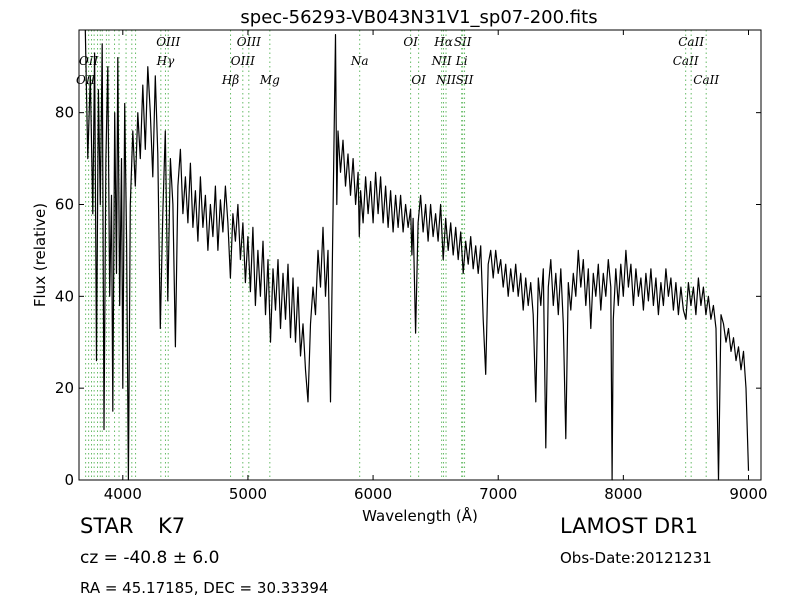 This screenshot has width=800, height=600. Describe the element at coordinates (172, 526) in the screenshot. I see `object-subclass: K7` at that location.